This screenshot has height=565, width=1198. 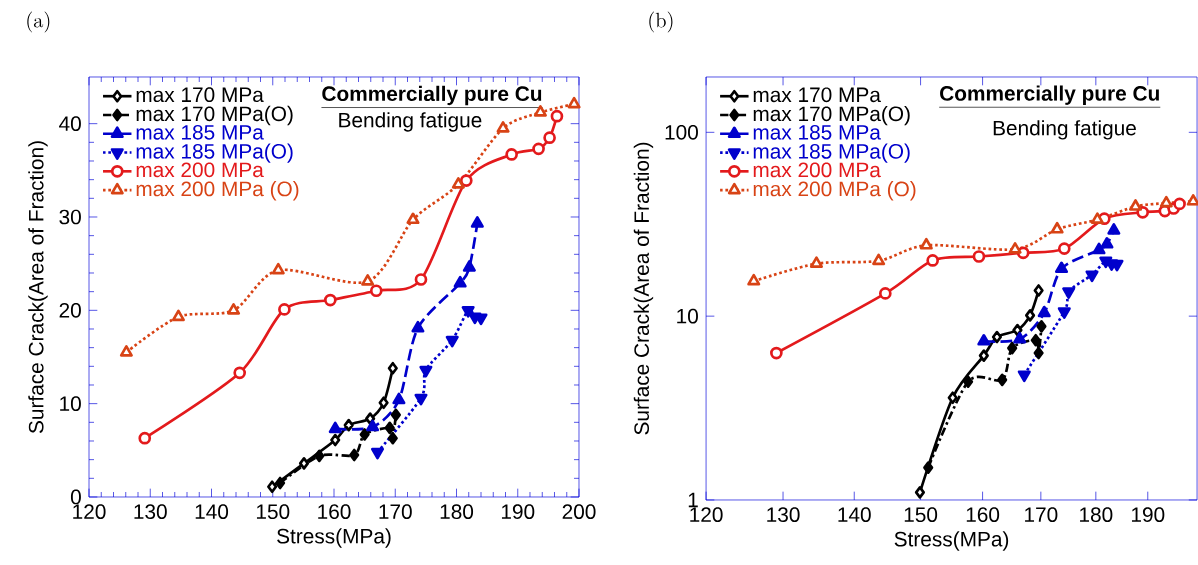 What do you see at coordinates (75, 497) in the screenshot?
I see `y-tick-label: 0` at bounding box center [75, 497].